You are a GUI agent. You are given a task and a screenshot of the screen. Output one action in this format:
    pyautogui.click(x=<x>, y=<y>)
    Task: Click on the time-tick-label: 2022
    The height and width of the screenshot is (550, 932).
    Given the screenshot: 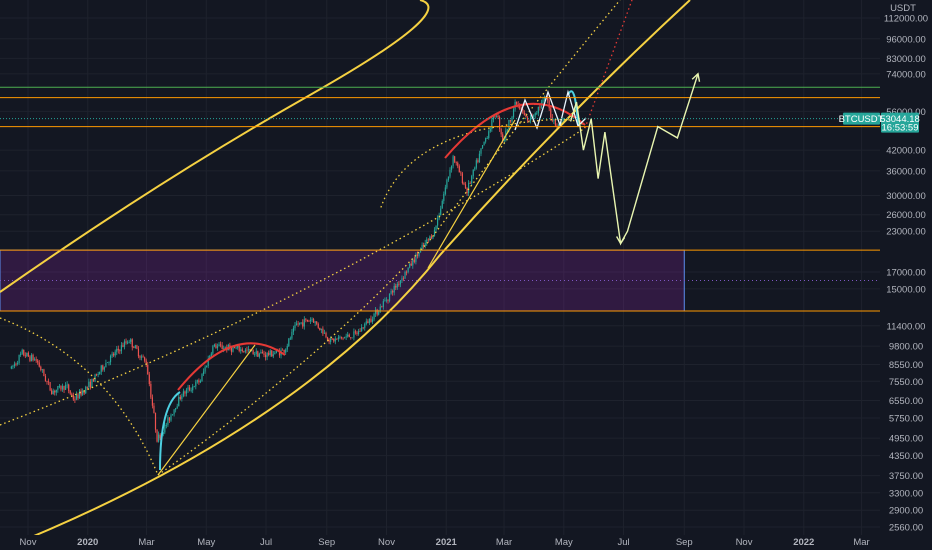 What is the action you would take?
    pyautogui.click(x=803, y=542)
    